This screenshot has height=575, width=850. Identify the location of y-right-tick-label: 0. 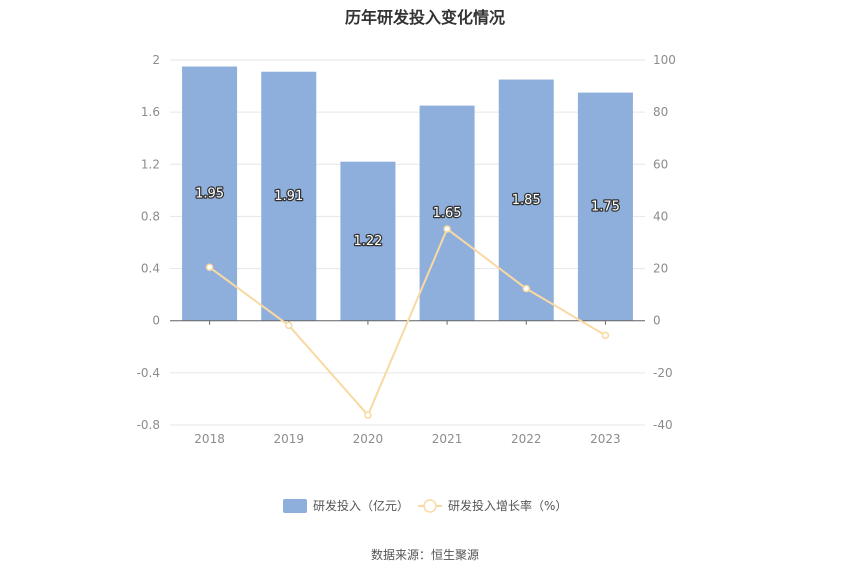
(657, 321).